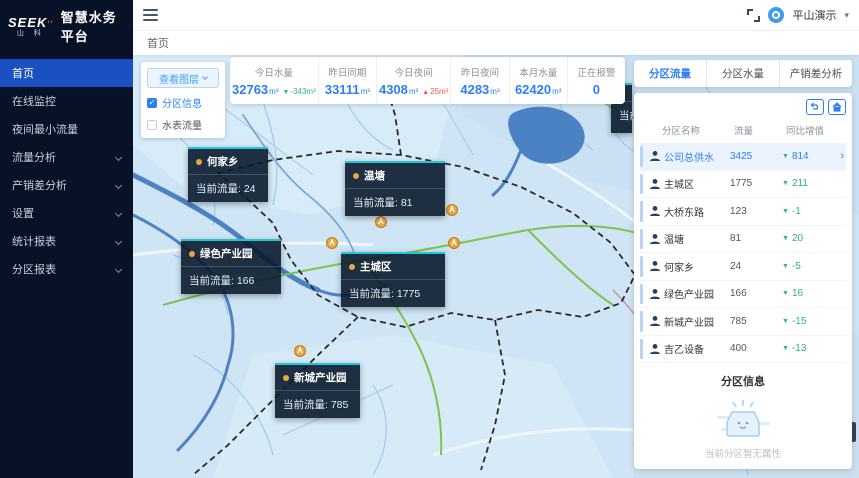 The image size is (859, 478). I want to click on stat-last-night-volume: 昨日夜间 4283 m³, so click(480, 80).